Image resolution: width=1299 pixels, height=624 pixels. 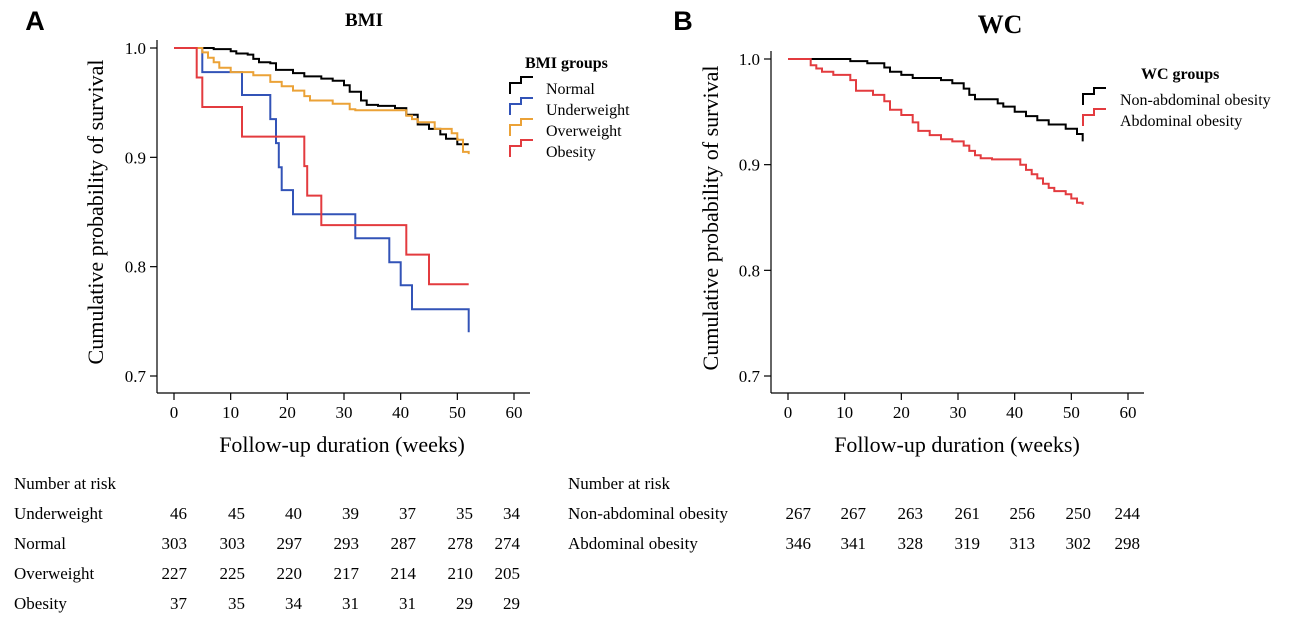 What do you see at coordinates (570, 89) in the screenshot?
I see `legend-item-label: Normal` at bounding box center [570, 89].